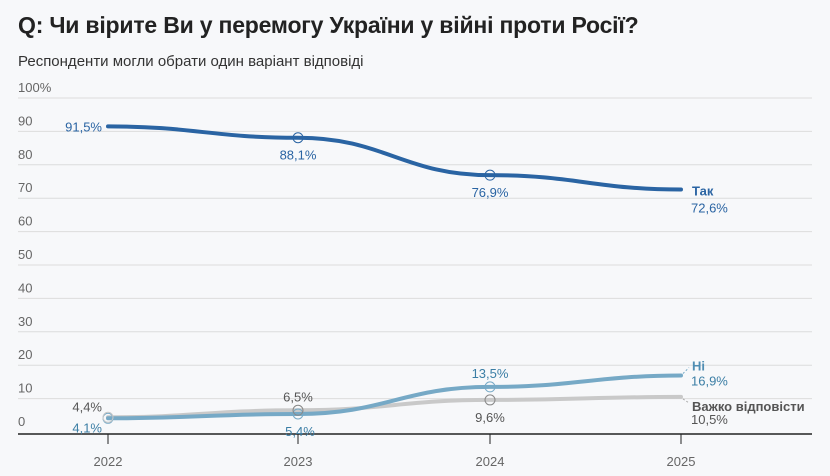 The image size is (830, 476). What do you see at coordinates (35, 254) in the screenshot?
I see `y-axis-ticks: 0 10 20 30 40 50 60 70 80 90 100%` at bounding box center [35, 254].